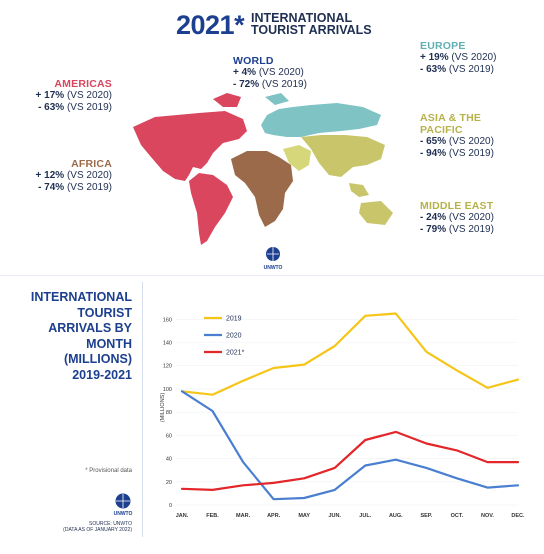  Describe the element at coordinates (321, 115) in the screenshot. I see `map-europe` at that location.